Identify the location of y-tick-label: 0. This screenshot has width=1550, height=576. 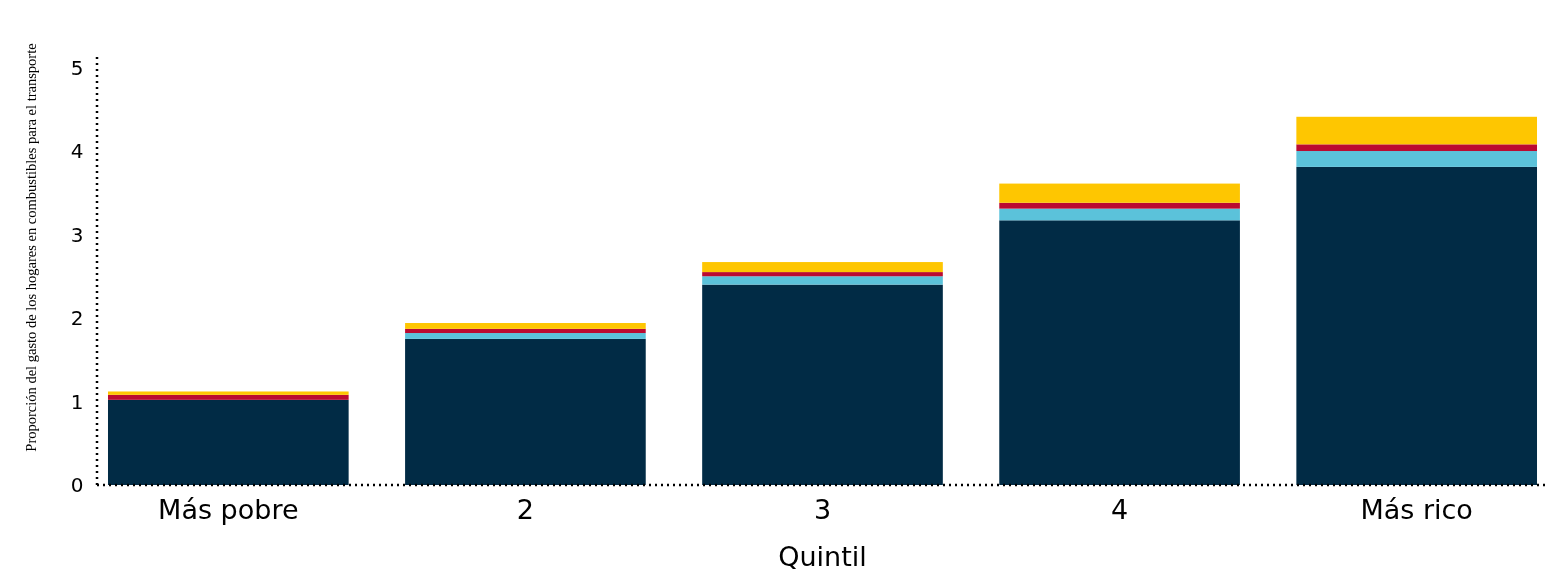
(77, 485).